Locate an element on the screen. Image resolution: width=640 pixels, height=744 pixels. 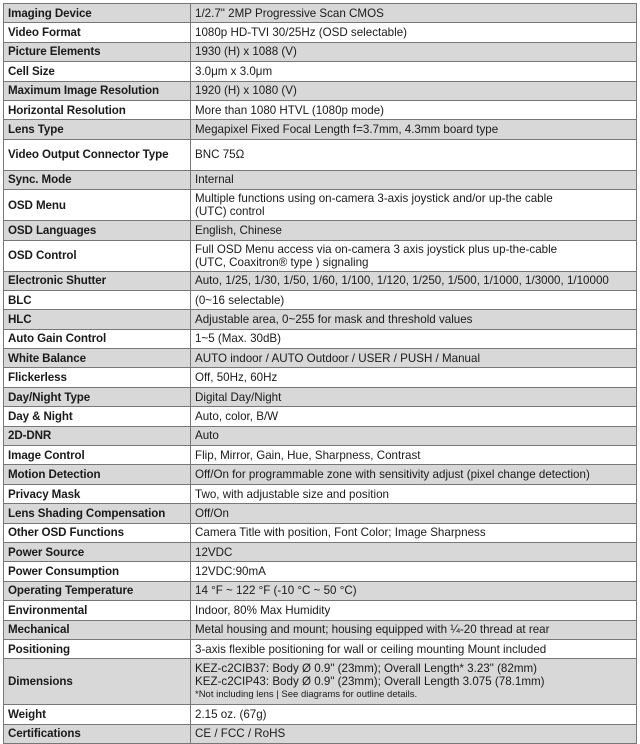
spec-row: Day/Night Type Digital Day/Night is located at coordinates (320, 397).